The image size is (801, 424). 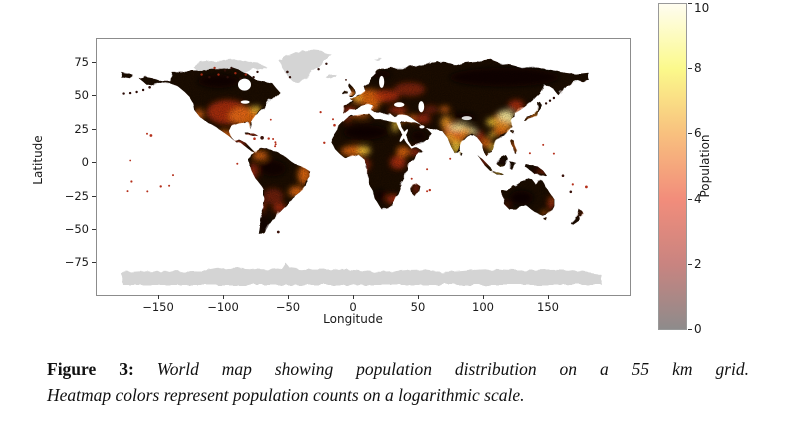 What do you see at coordinates (81, 95) in the screenshot?
I see `y-tick-label: 50` at bounding box center [81, 95].